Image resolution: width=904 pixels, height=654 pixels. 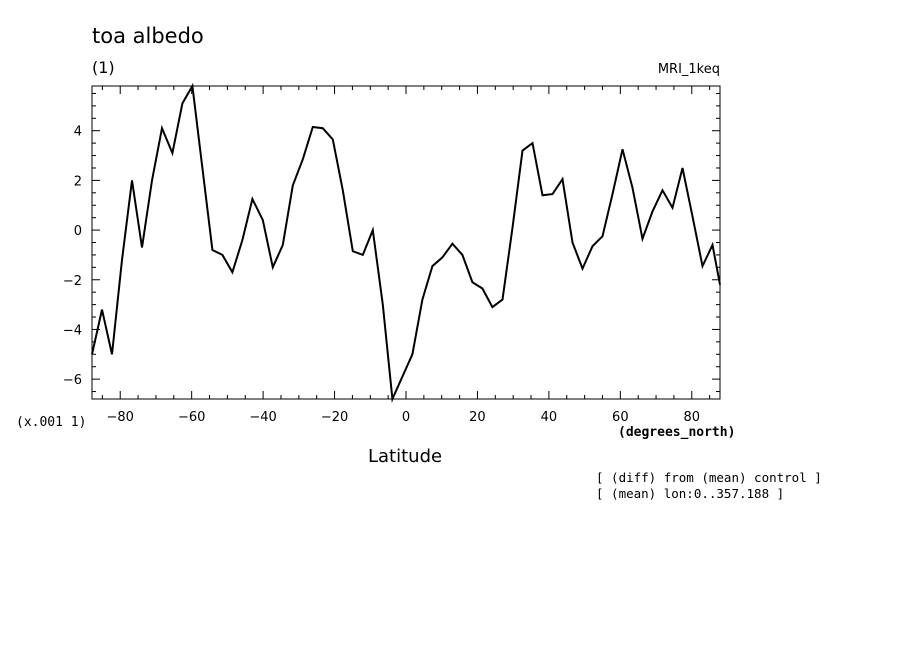 What do you see at coordinates (477, 417) in the screenshot?
I see `x-tick-label: 20` at bounding box center [477, 417].